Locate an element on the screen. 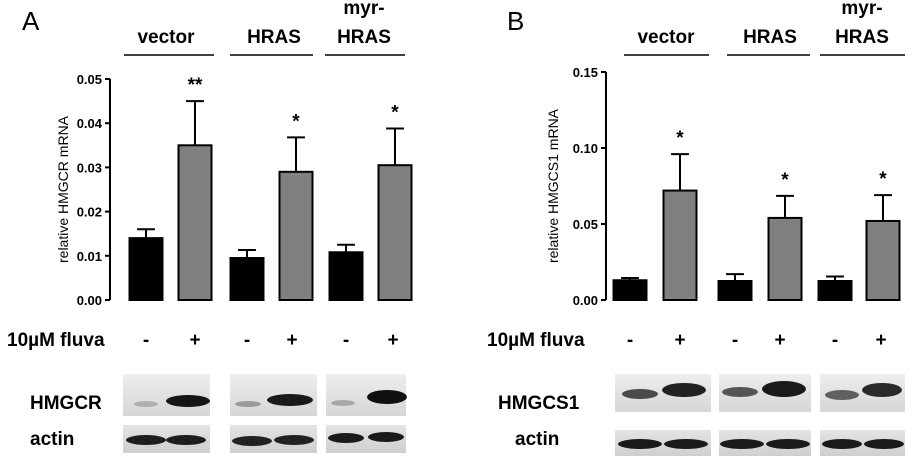  group-label-hras: HRAS is located at coordinates (274, 37).